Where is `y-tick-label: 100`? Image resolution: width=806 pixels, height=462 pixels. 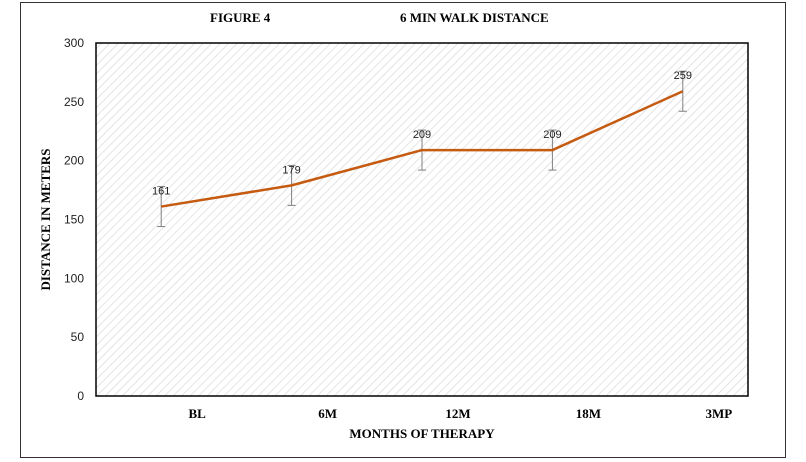 y-tick-label: 100 is located at coordinates (74, 278).